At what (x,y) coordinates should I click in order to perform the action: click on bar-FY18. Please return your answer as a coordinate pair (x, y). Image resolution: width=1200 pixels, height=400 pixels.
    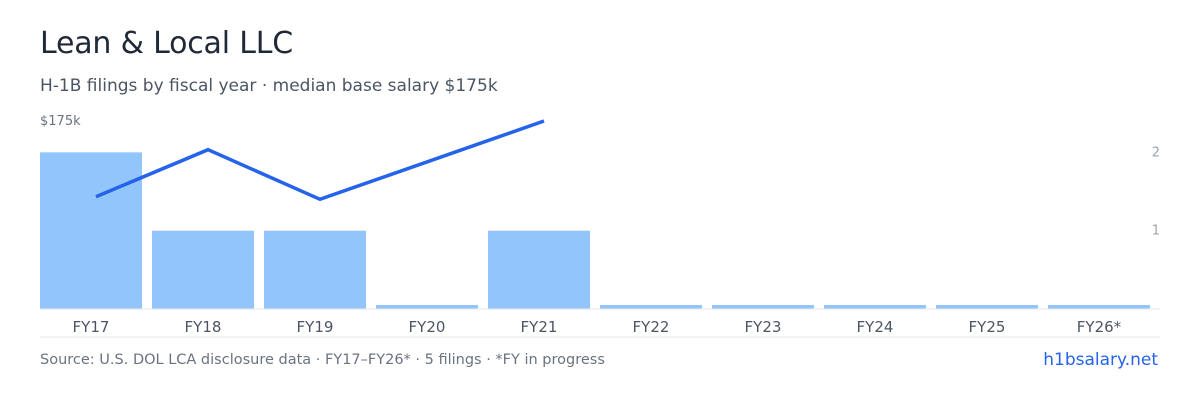
    Looking at the image, I should click on (203, 269).